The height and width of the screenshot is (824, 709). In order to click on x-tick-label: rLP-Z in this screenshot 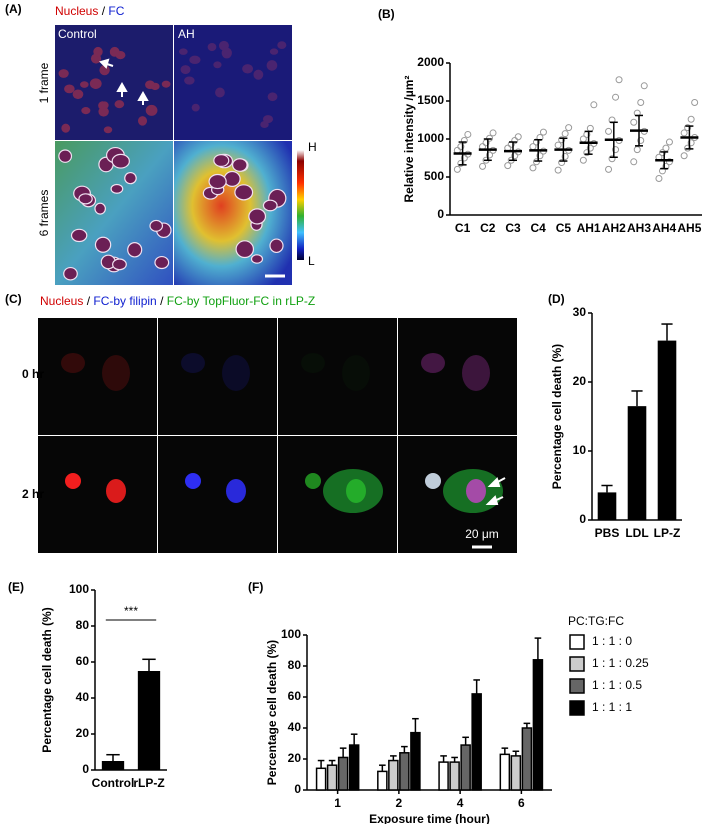, I will do `click(148, 783)`.